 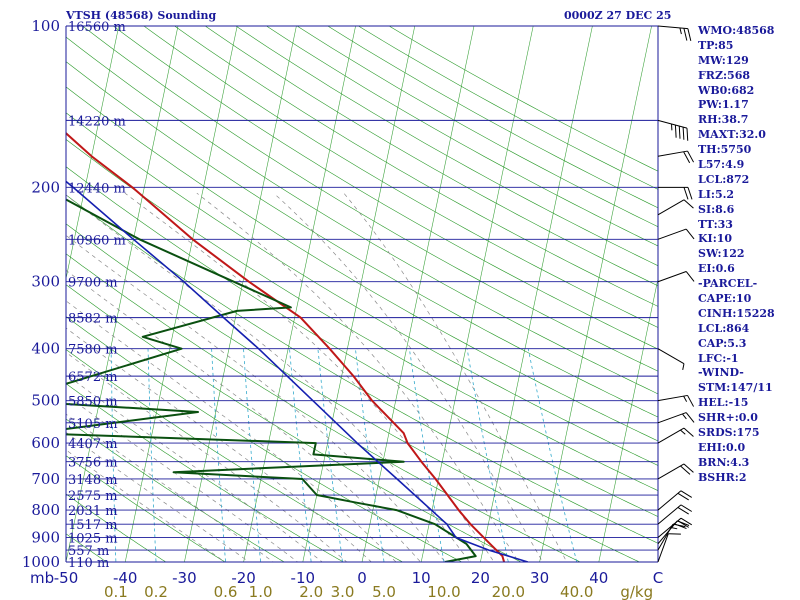 What do you see at coordinates (141, 15) in the screenshot?
I see `station-title: VTSH (48568) Sounding` at bounding box center [141, 15].